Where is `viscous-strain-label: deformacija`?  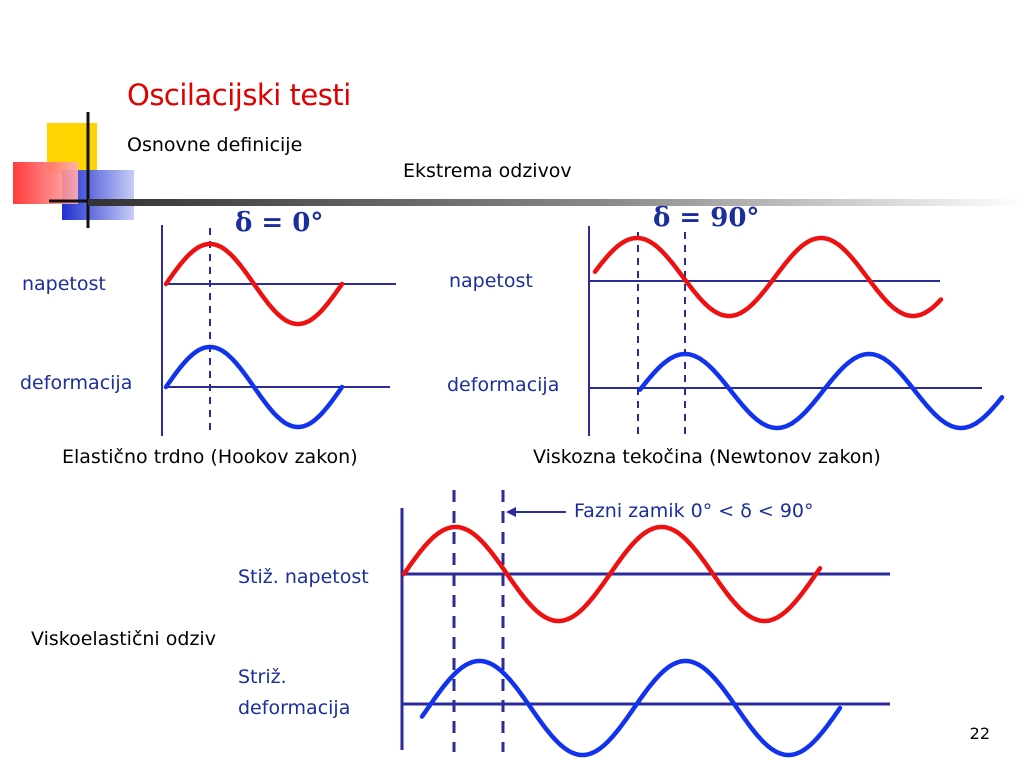 viscous-strain-label: deformacija is located at coordinates (503, 385).